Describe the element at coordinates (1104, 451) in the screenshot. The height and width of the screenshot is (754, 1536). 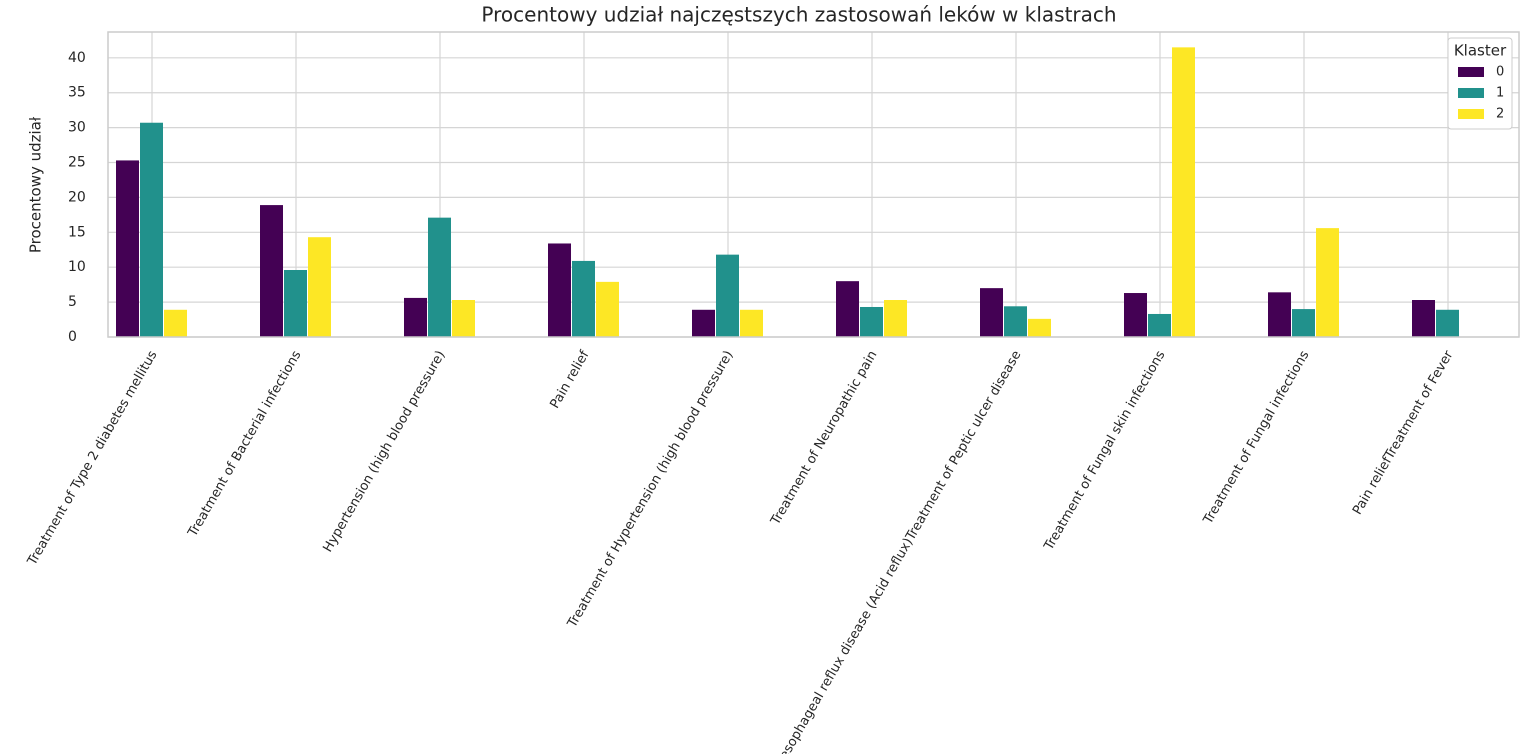
I see `x-tick-label: Treatment of Fungal skin infections` at that location.